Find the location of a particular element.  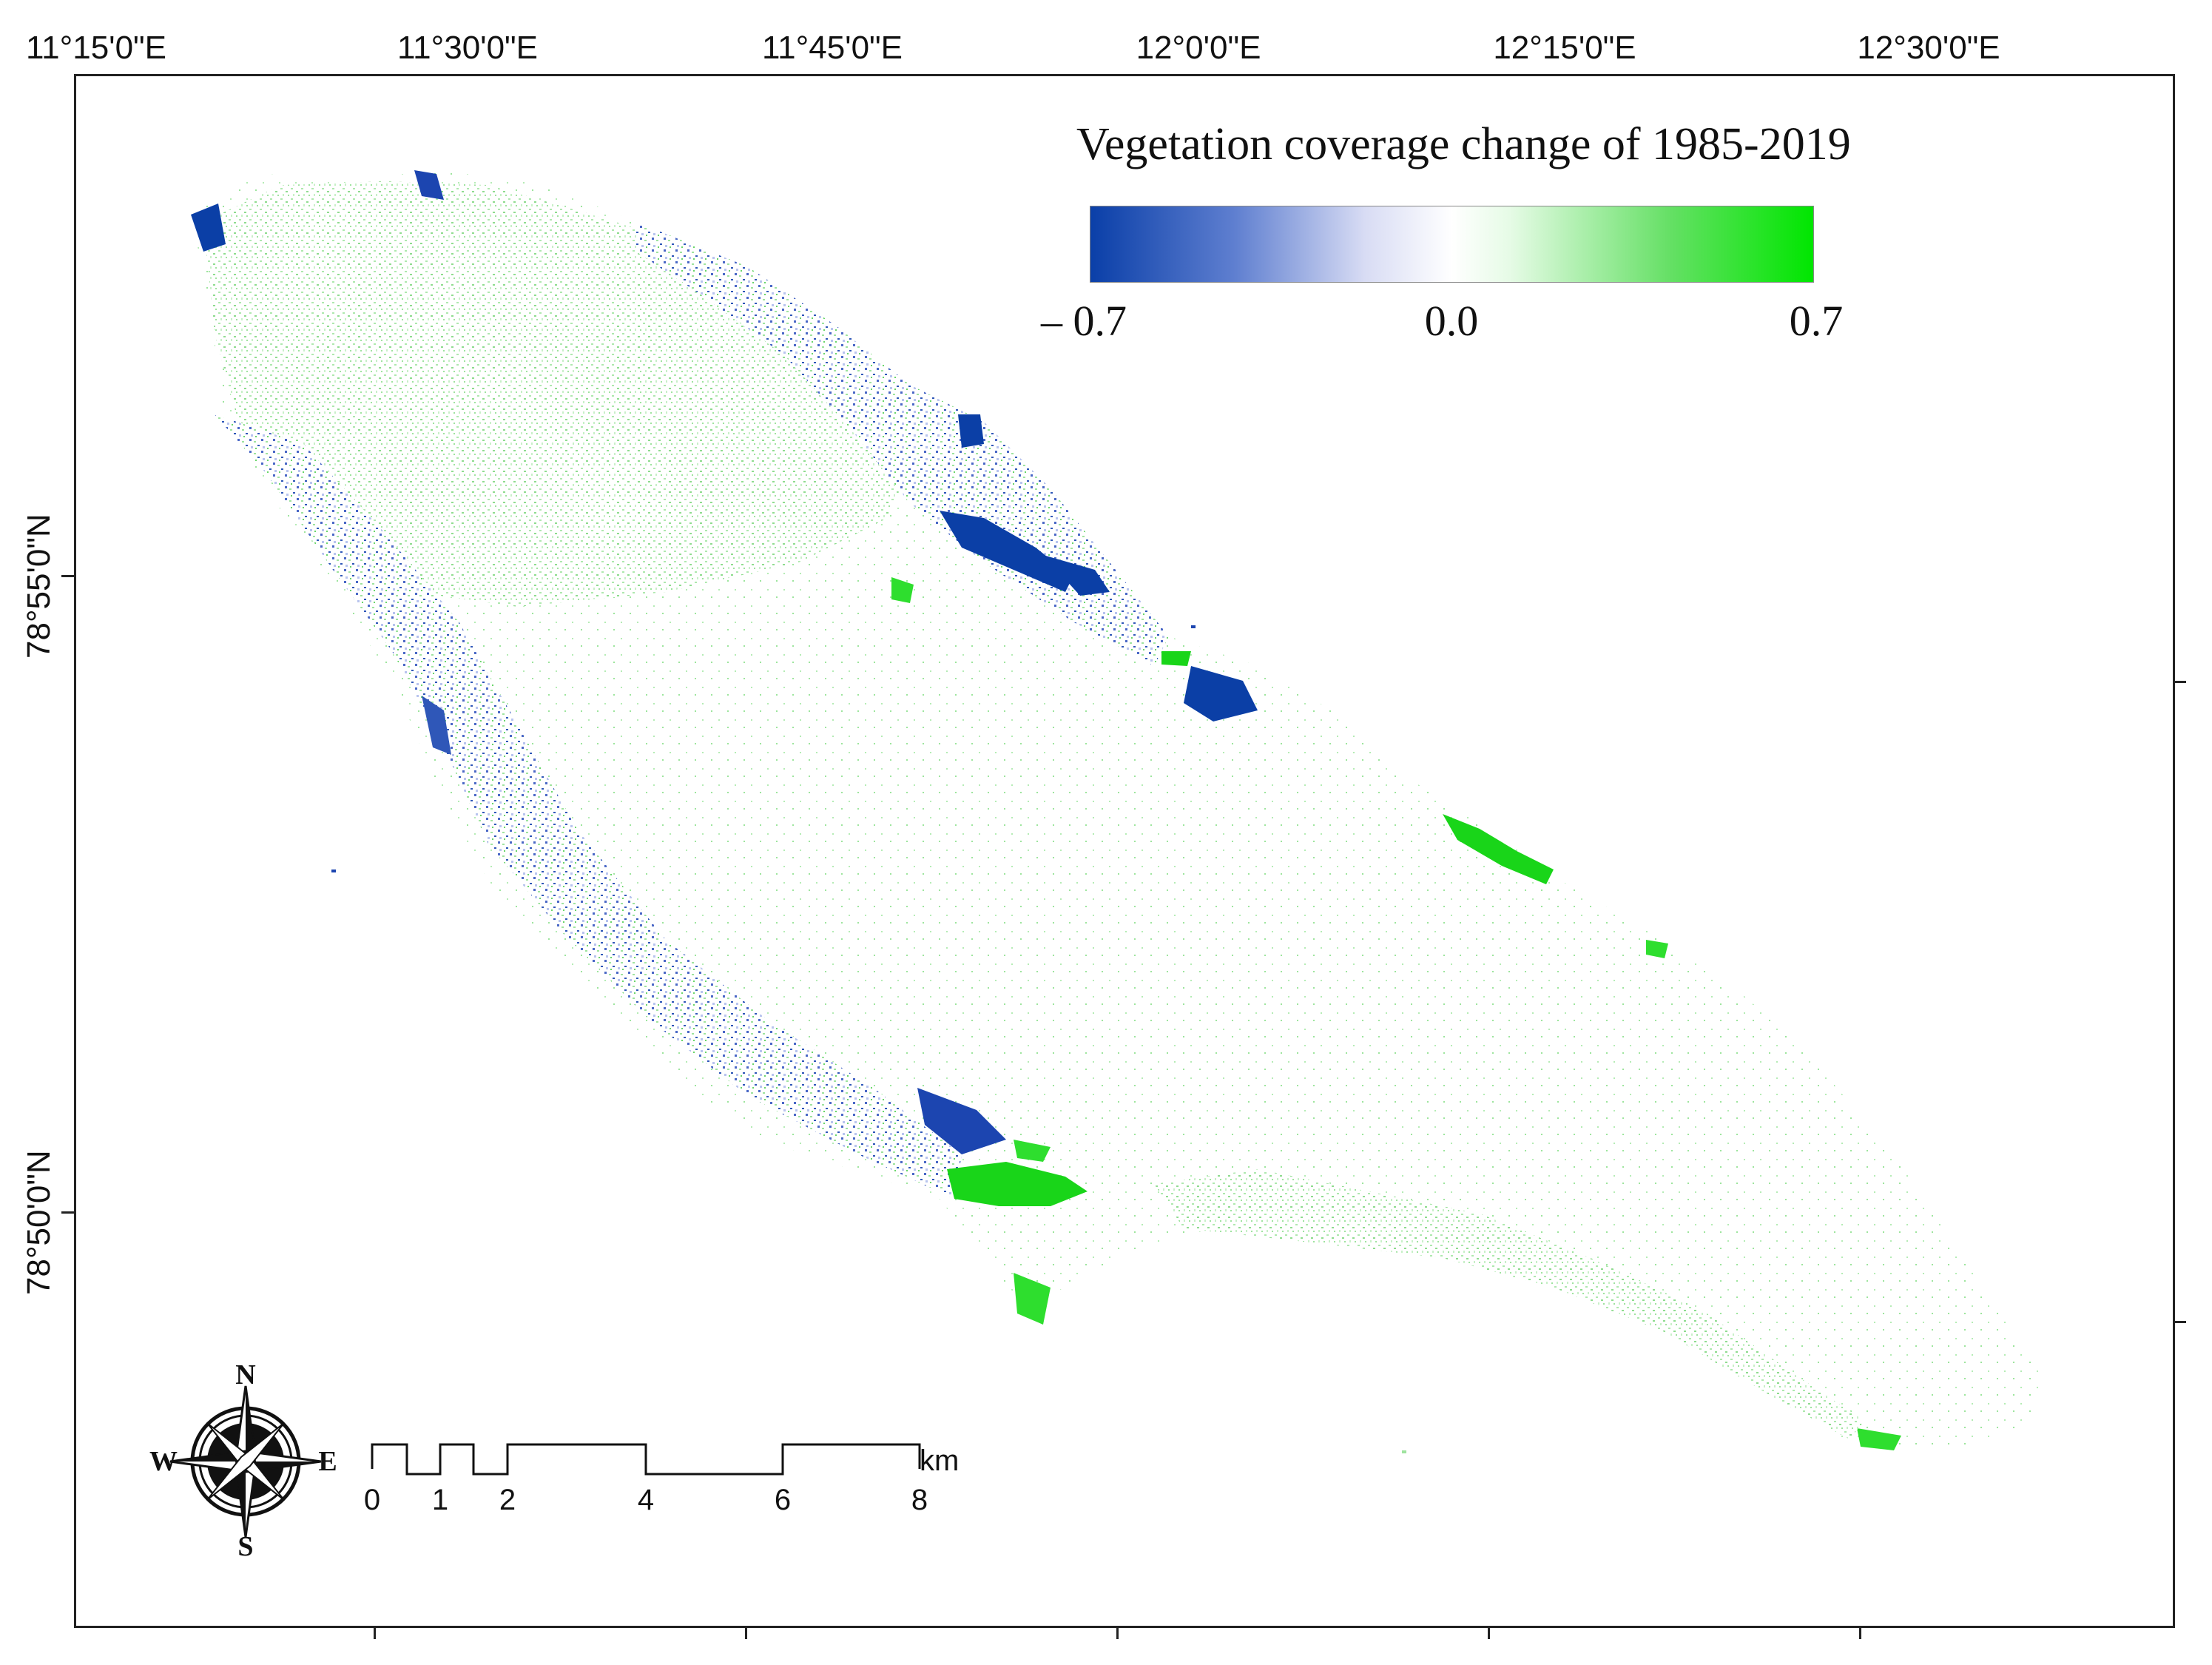

scale-label-1: 1 is located at coordinates (440, 1500).